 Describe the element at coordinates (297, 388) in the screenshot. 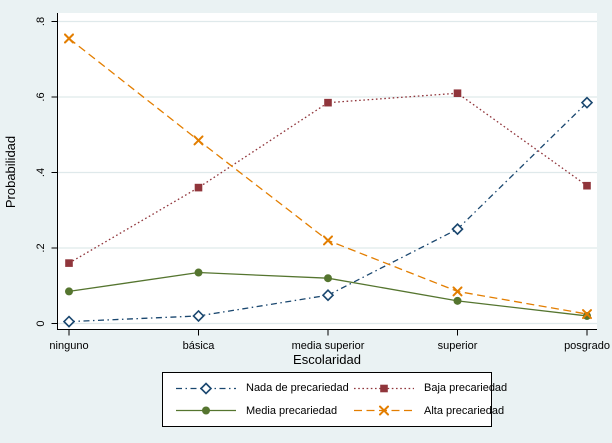

I see `legend-label: Nada de precariedad` at that location.